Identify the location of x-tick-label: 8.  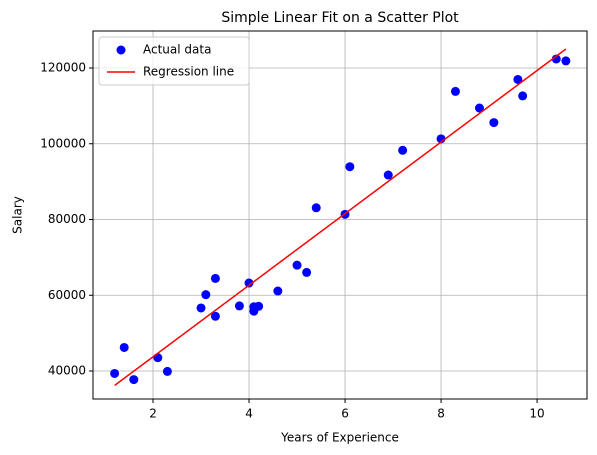
(441, 414).